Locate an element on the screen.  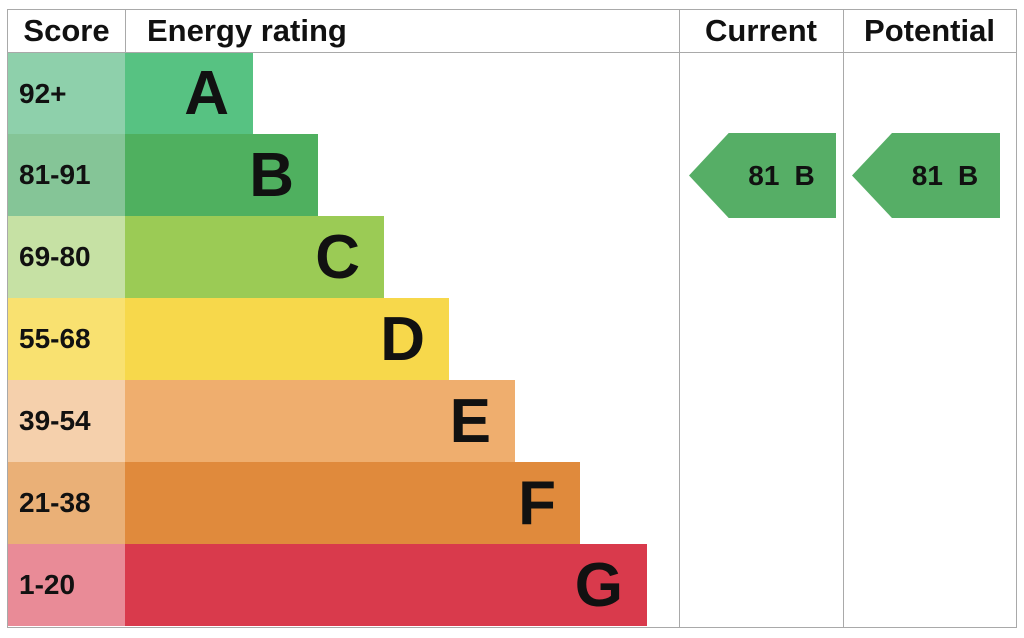
band-row-a: 92+ A is located at coordinates (343, 93).